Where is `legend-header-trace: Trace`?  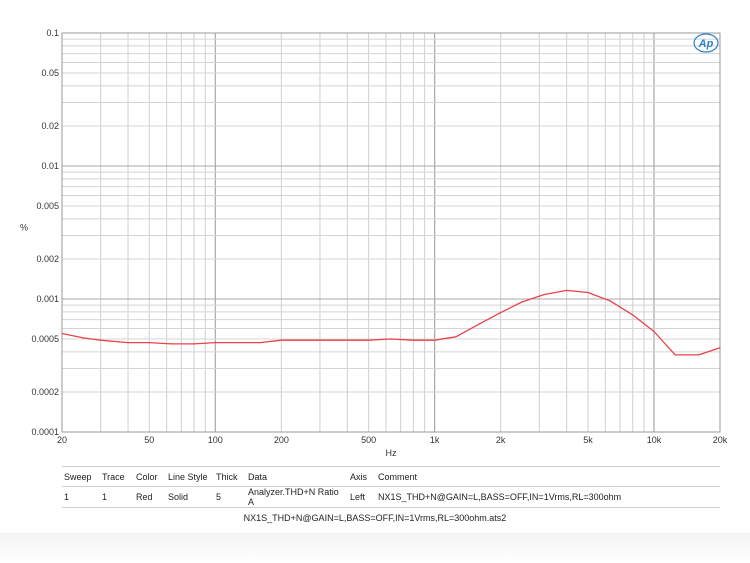
legend-header-trace: Trace is located at coordinates (117, 476).